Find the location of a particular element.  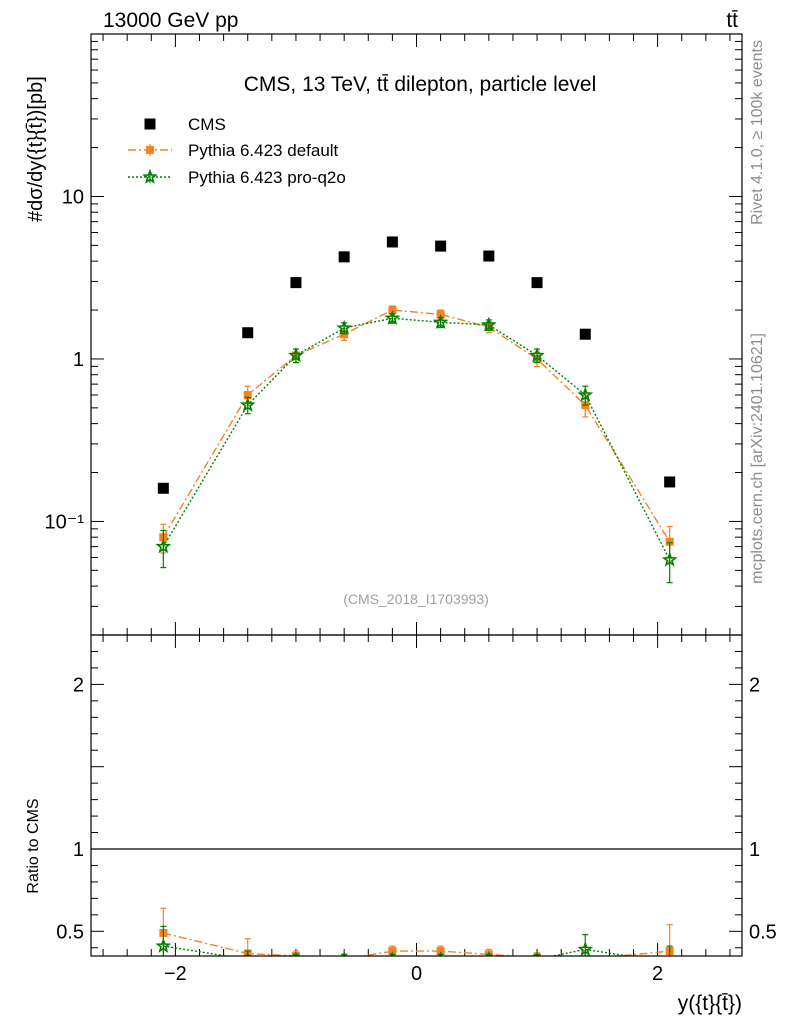

main-y-axis-label: #dσ/dy({t}{t̄})[pb] is located at coordinates (36, 149).